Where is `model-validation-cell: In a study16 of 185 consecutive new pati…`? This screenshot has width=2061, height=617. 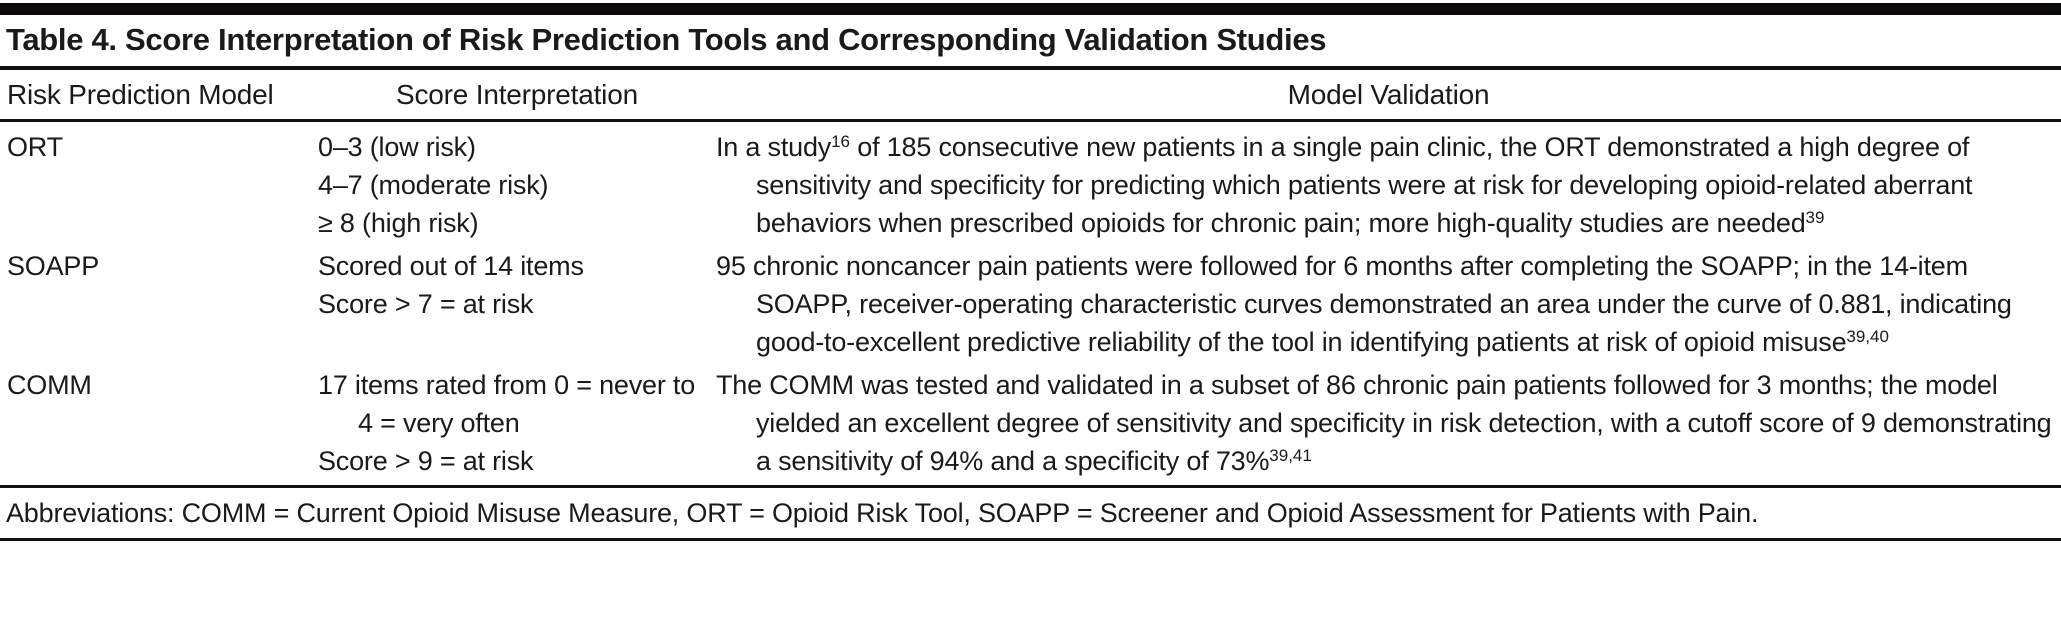
model-validation-cell: In a study16 of 185 consecutive new pati… is located at coordinates (1388, 184).